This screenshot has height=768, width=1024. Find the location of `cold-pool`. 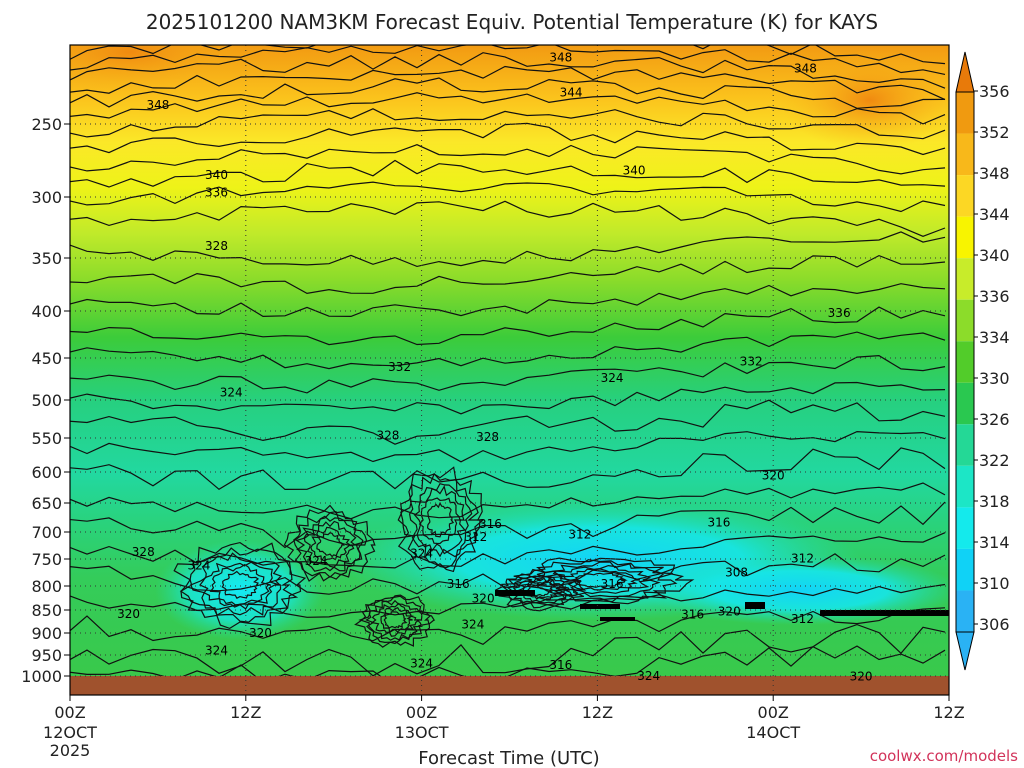

cold-pool is located at coordinates (794, 590).